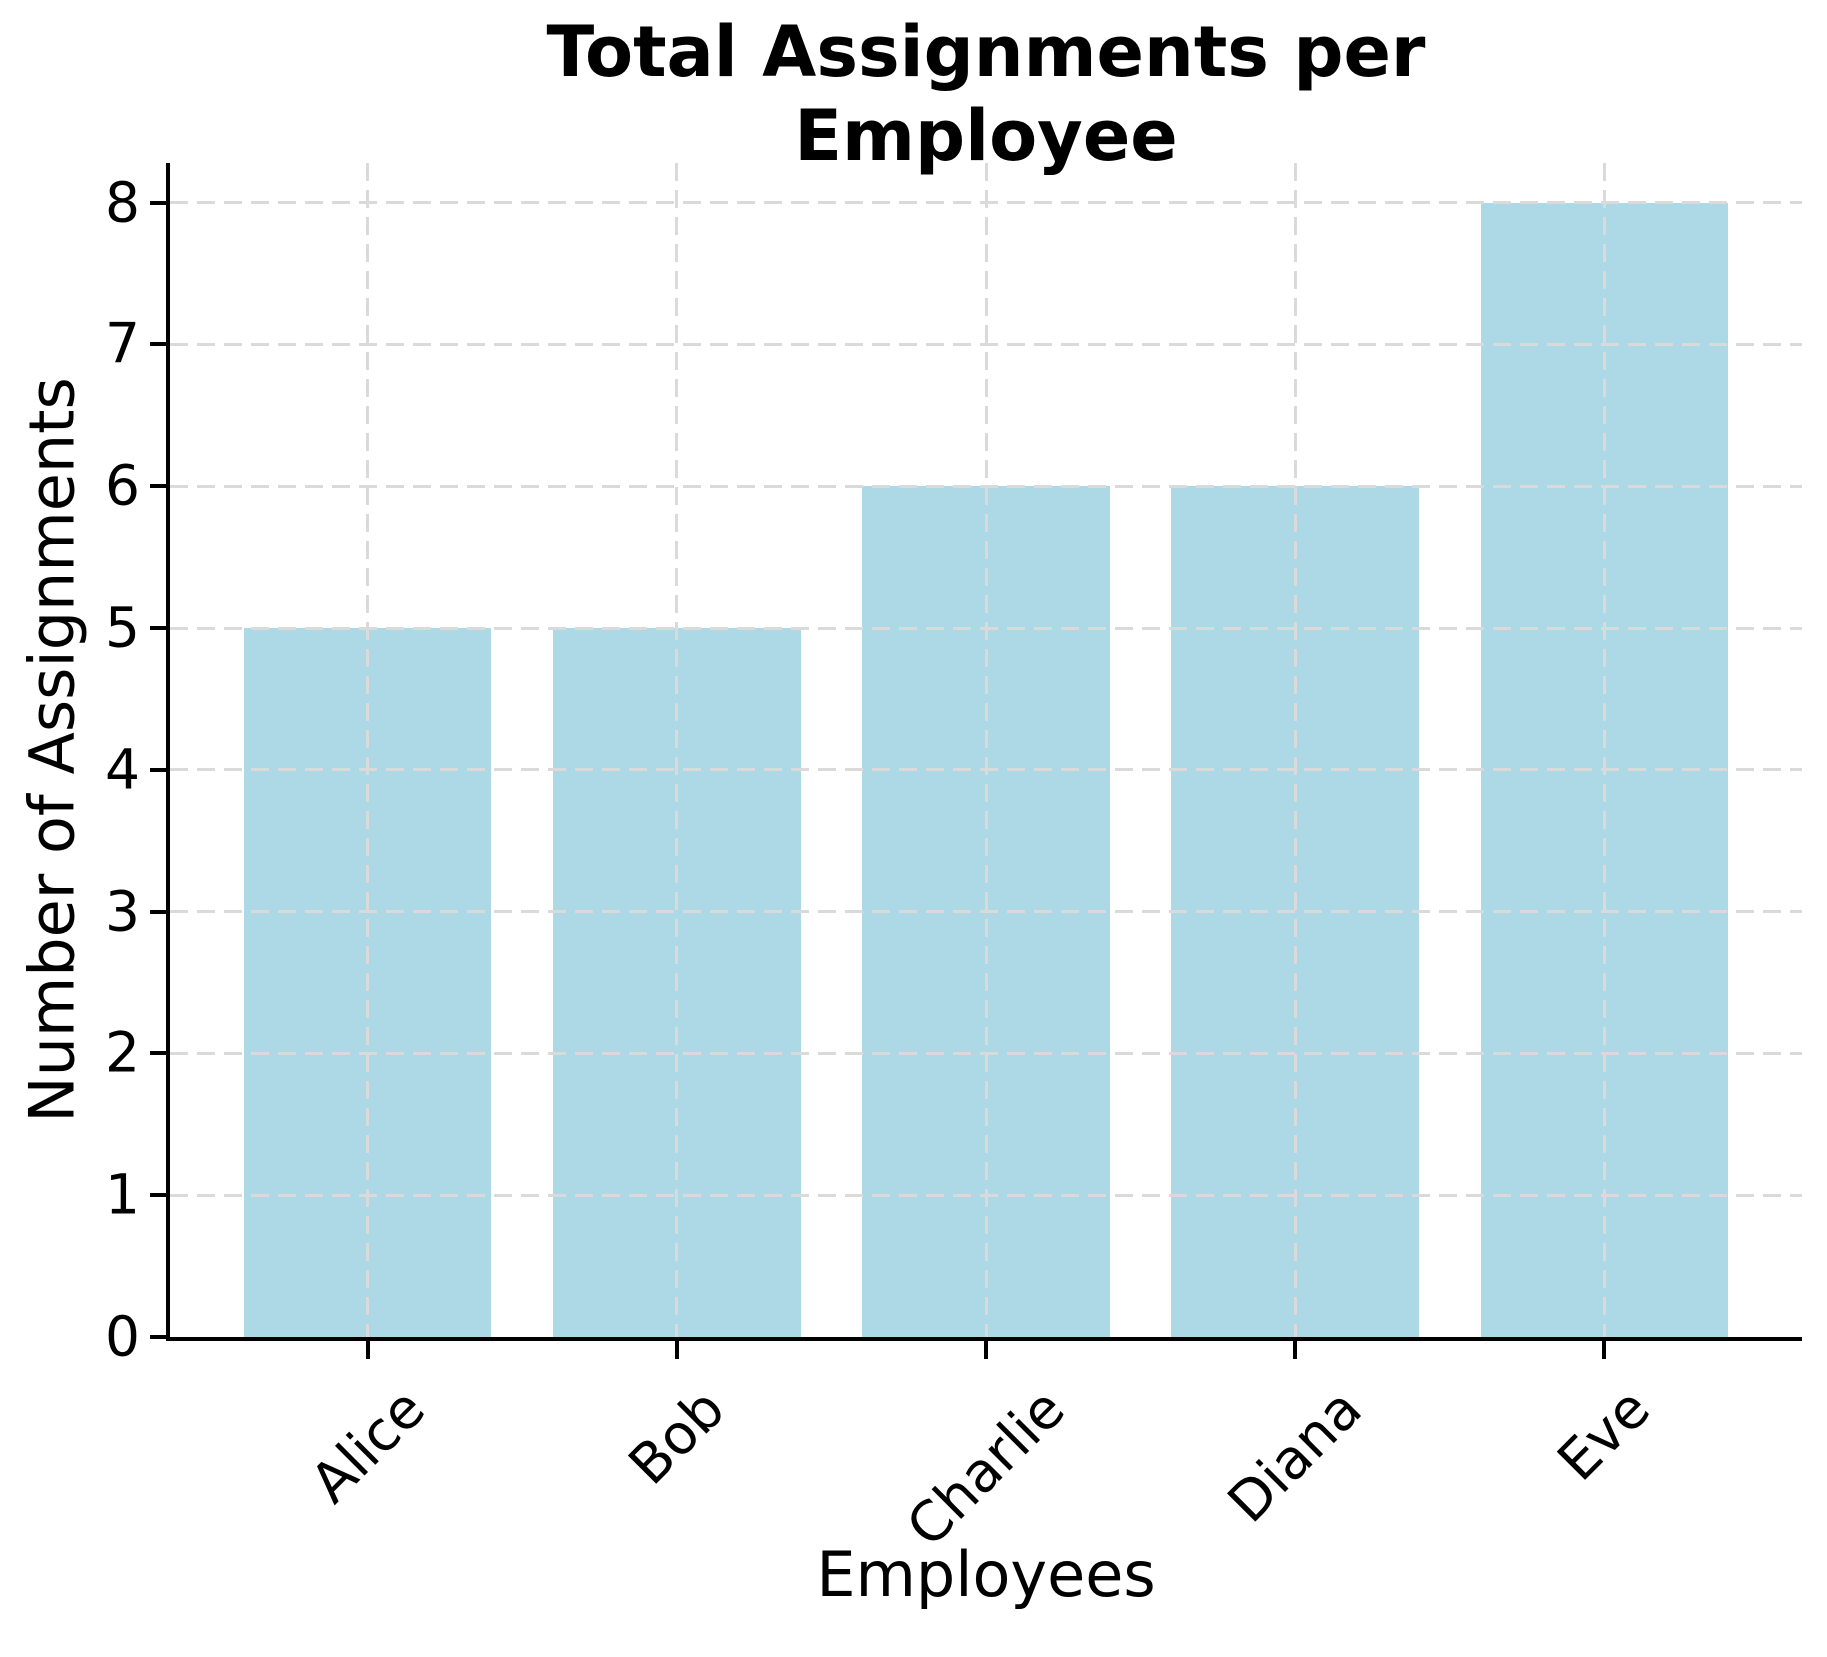  I want to click on x-tick-diana, so click(1295, 1350).